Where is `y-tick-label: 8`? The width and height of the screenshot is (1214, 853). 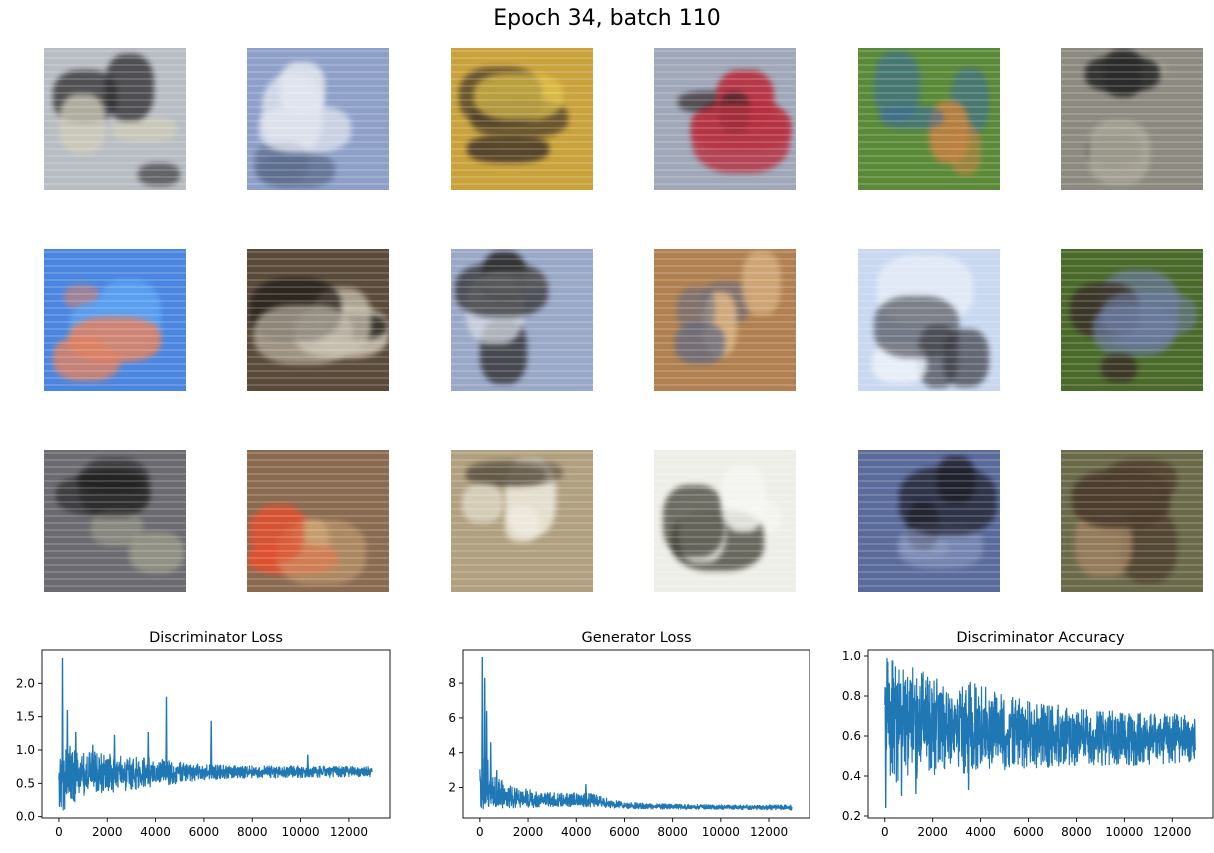
y-tick-label: 8 is located at coordinates (452, 683).